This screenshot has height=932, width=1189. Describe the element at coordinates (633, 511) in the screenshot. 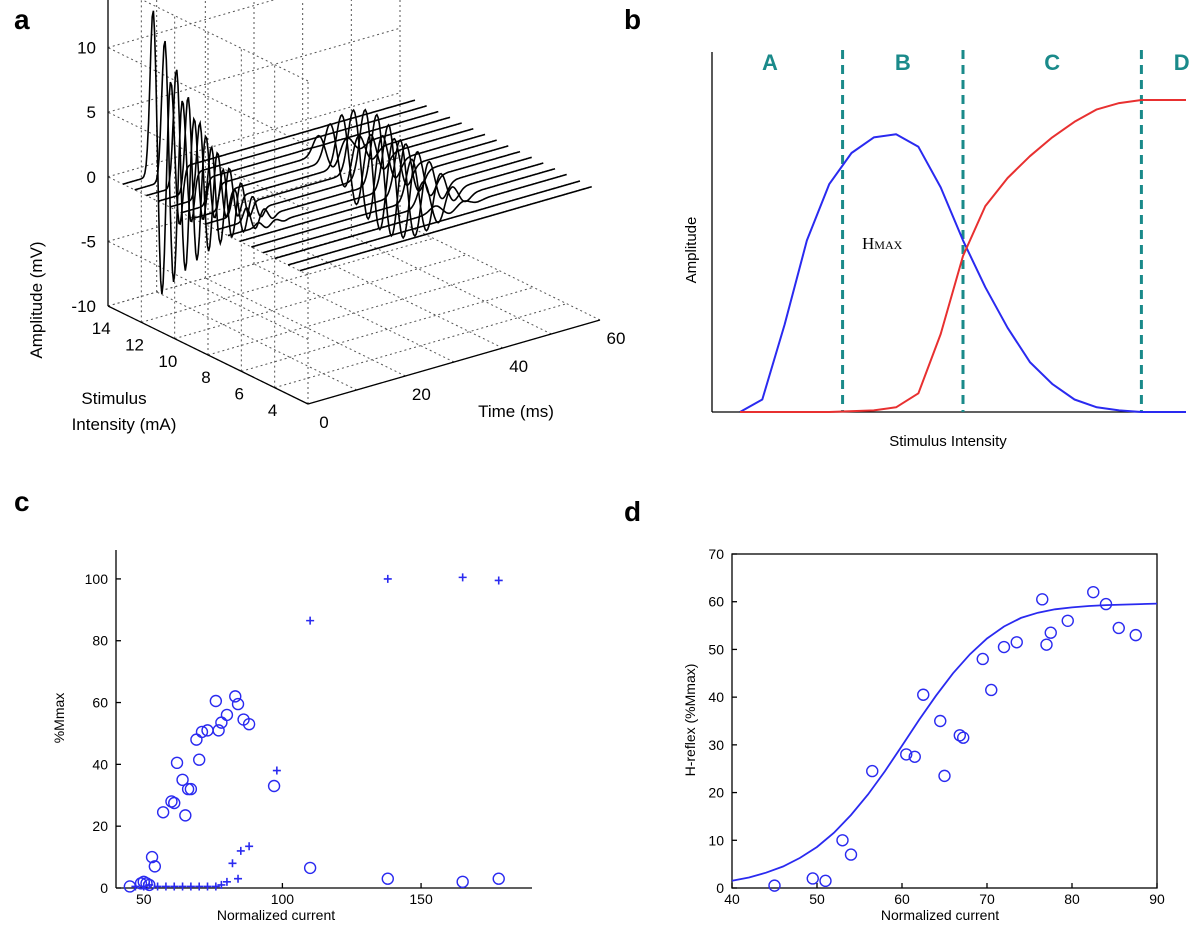

I see `panel-d-letter: d` at that location.